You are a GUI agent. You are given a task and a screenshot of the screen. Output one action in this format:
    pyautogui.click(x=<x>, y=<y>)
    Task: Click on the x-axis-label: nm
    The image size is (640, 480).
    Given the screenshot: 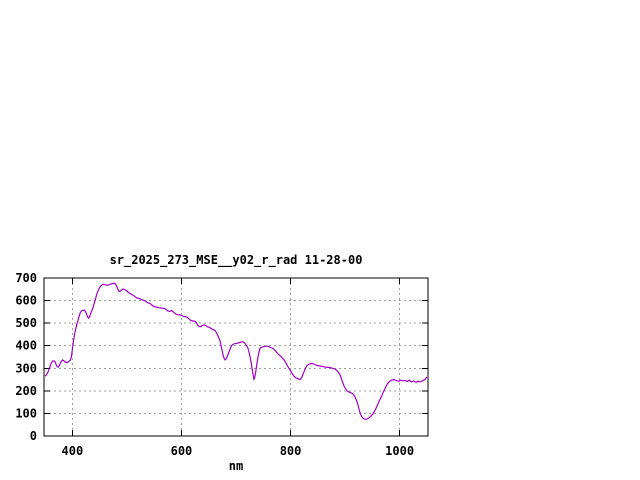 What is the action you would take?
    pyautogui.click(x=236, y=466)
    